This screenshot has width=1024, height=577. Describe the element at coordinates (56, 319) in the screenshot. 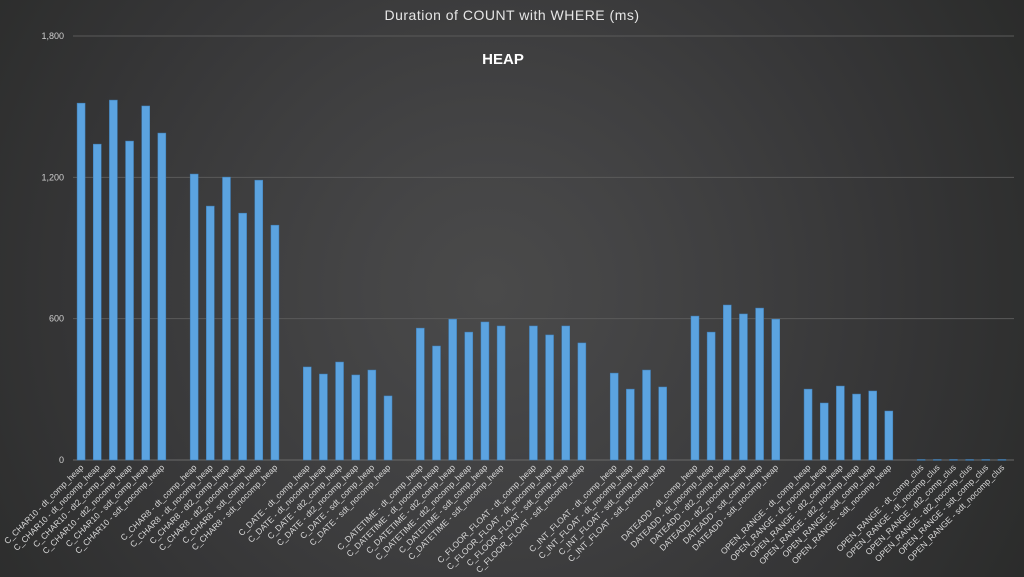

I see `y-tick-label: 600` at that location.